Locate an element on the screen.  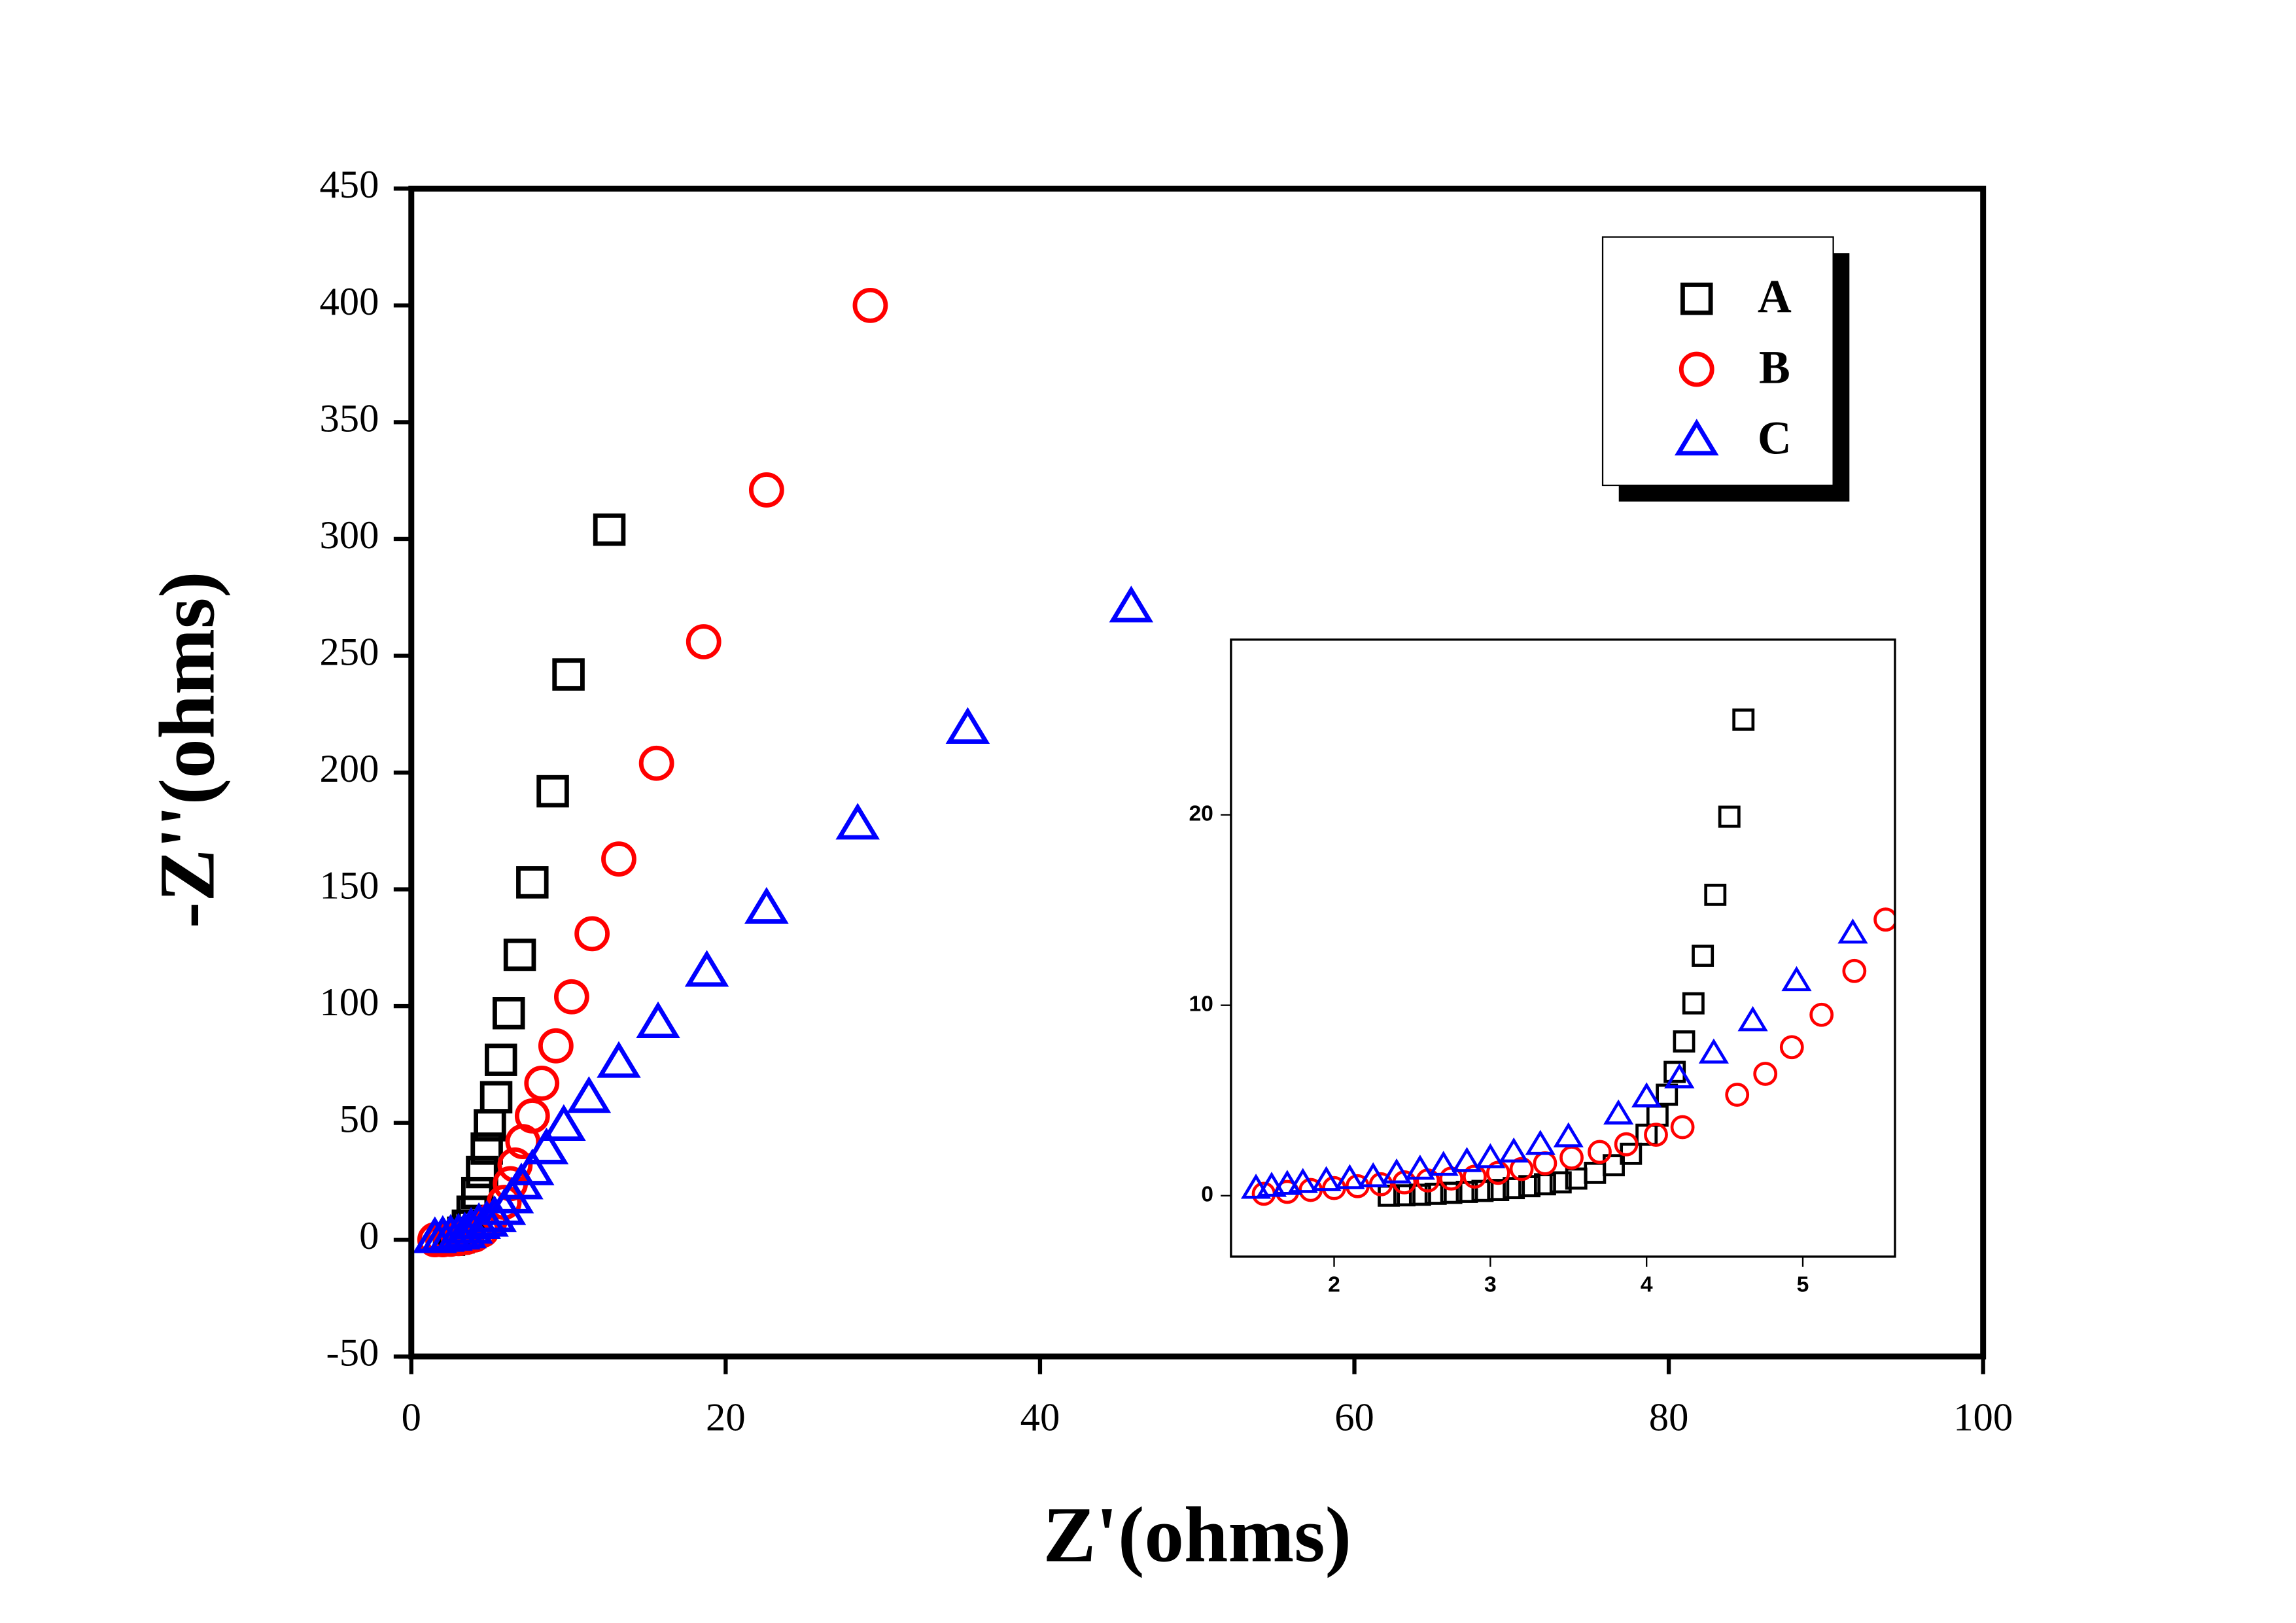
y-tick-label: 450 is located at coordinates (349, 185).